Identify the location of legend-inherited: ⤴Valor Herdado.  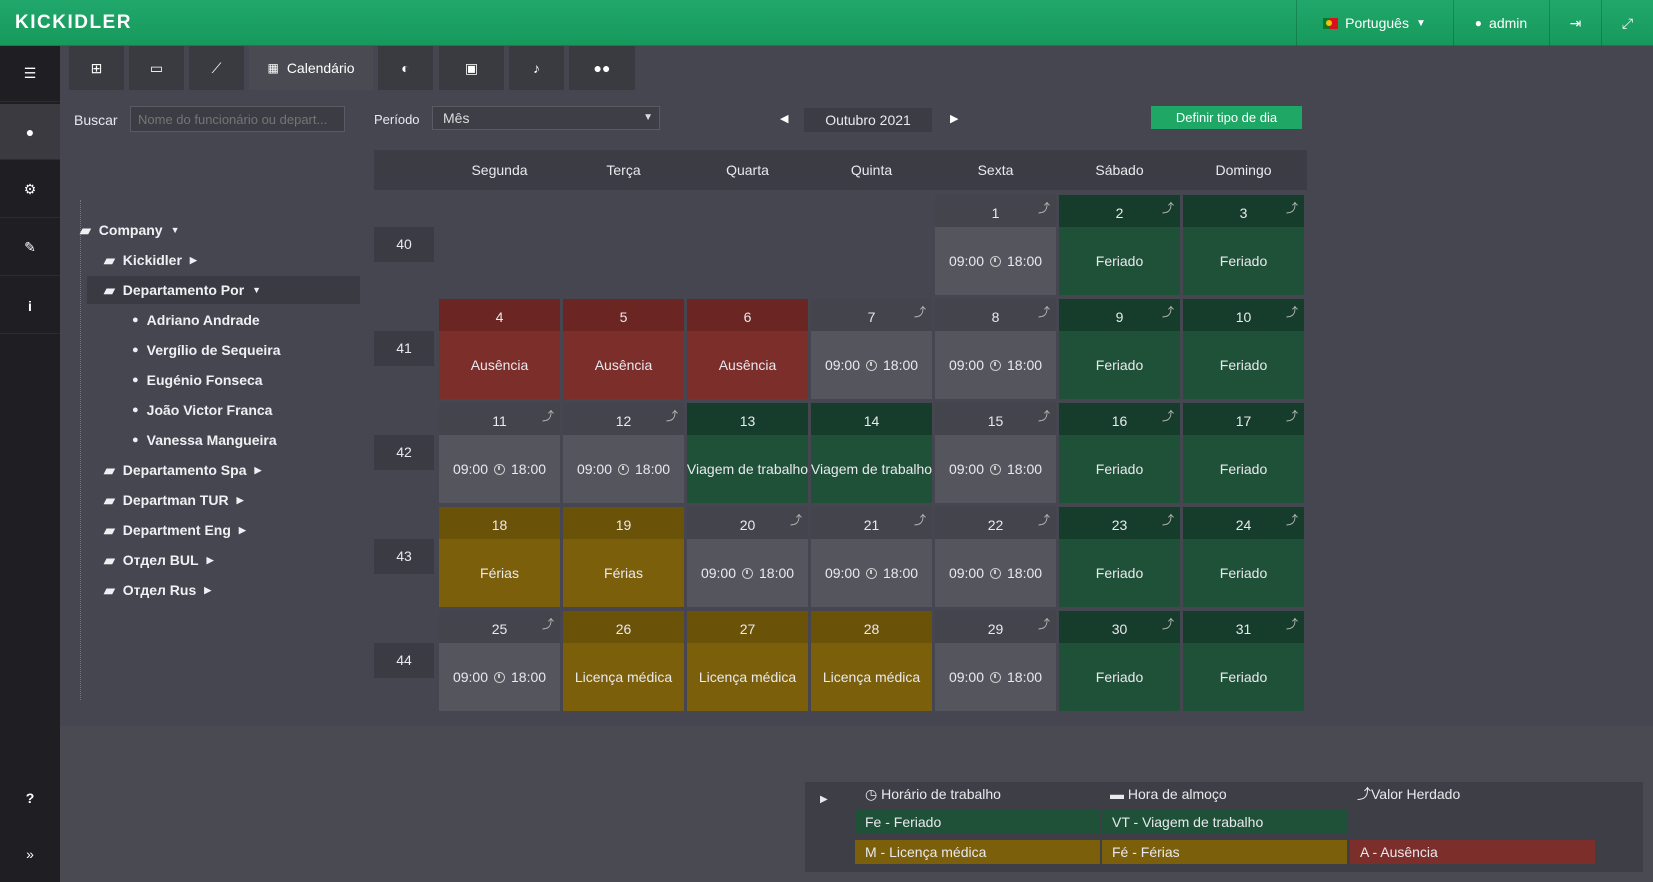
(1409, 794).